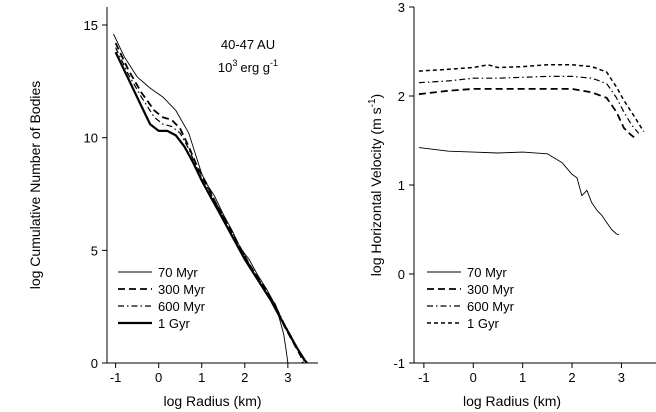  Describe the element at coordinates (519, 191) in the screenshot. I see `series-line-70-myr` at that location.